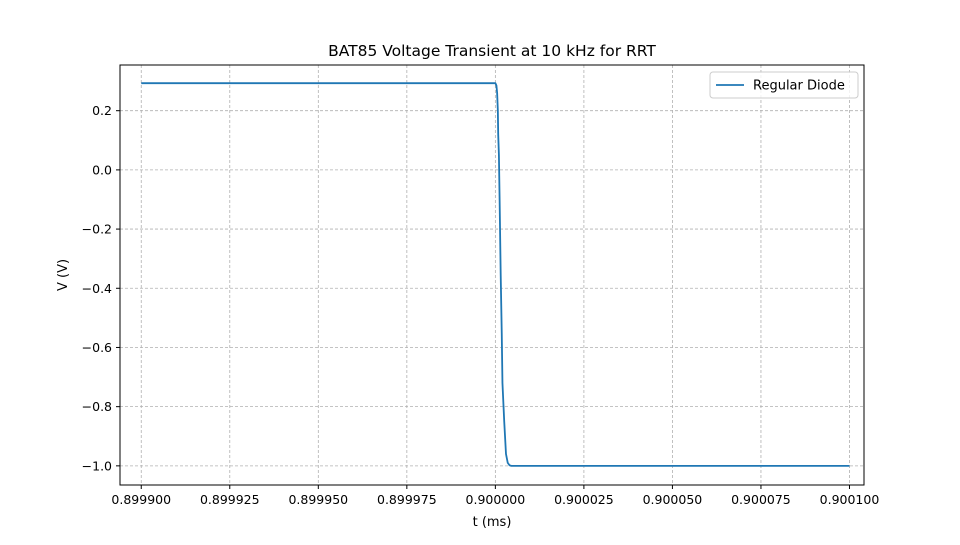  What do you see at coordinates (673, 499) in the screenshot?
I see `x-tick-label: 0.900050` at bounding box center [673, 499].